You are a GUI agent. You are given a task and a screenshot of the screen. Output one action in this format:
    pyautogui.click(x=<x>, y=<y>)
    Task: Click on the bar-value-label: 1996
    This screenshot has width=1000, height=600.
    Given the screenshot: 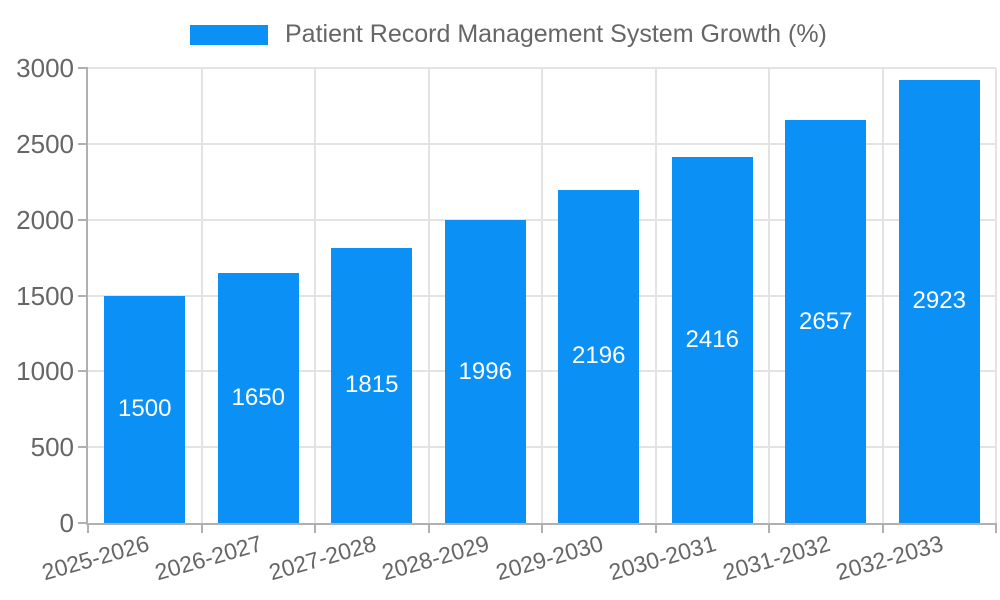 What is the action you would take?
    pyautogui.click(x=485, y=371)
    